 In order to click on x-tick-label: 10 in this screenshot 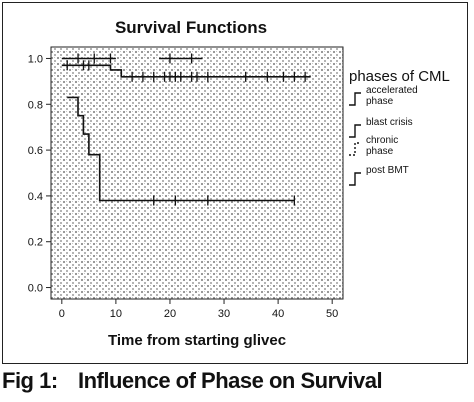, I will do `click(116, 314)`.